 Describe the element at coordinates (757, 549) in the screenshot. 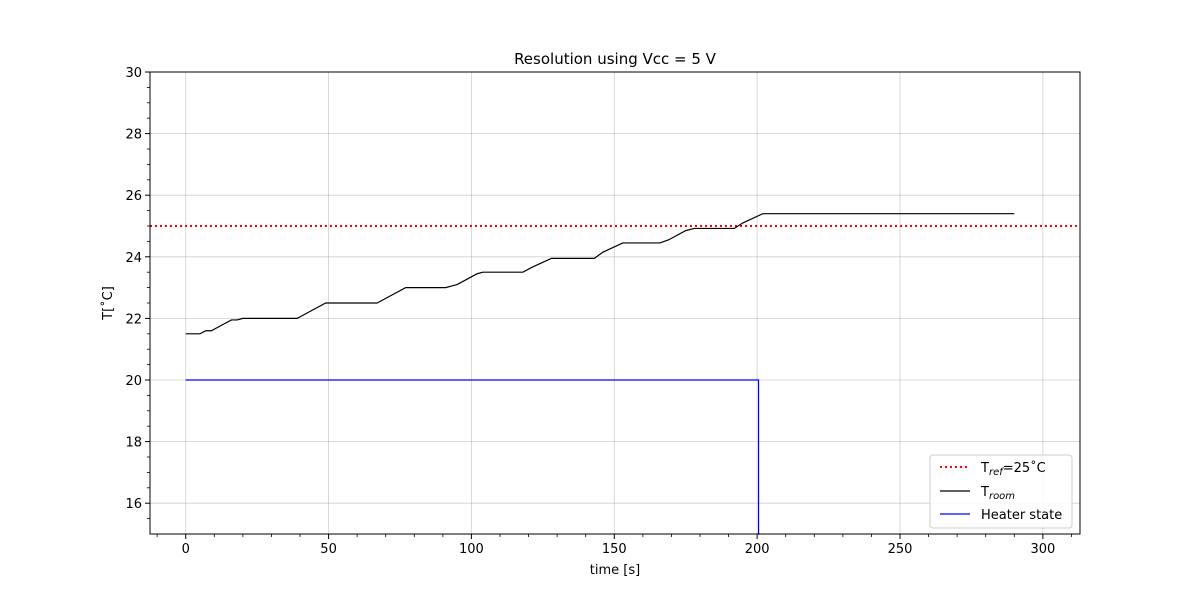

I see `x-tick-label: 200` at that location.